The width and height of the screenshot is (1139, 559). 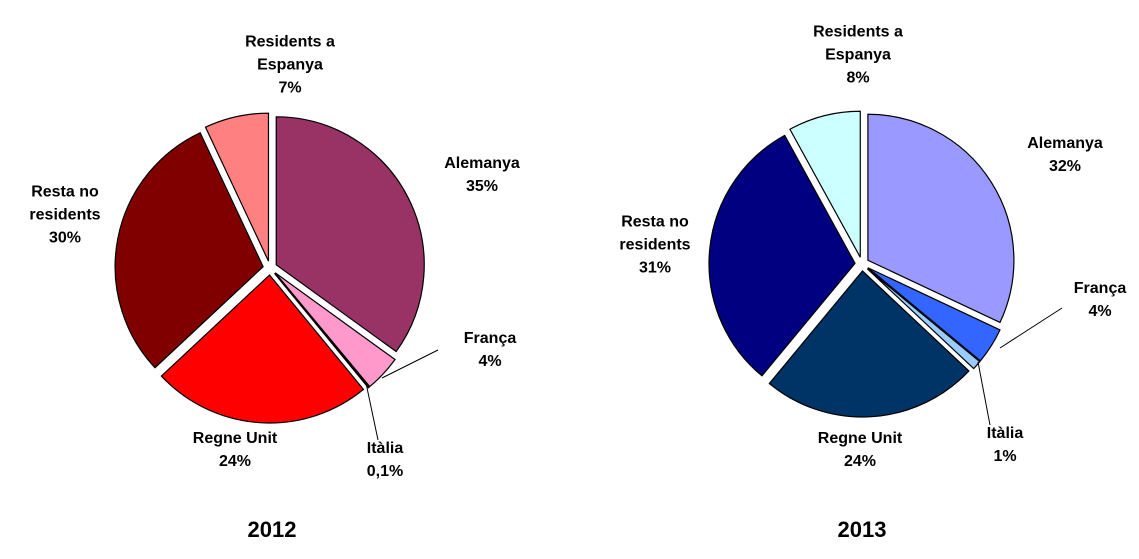 What do you see at coordinates (385, 460) in the screenshot?
I see `slice-label: Itàlia 0,1%` at bounding box center [385, 460].